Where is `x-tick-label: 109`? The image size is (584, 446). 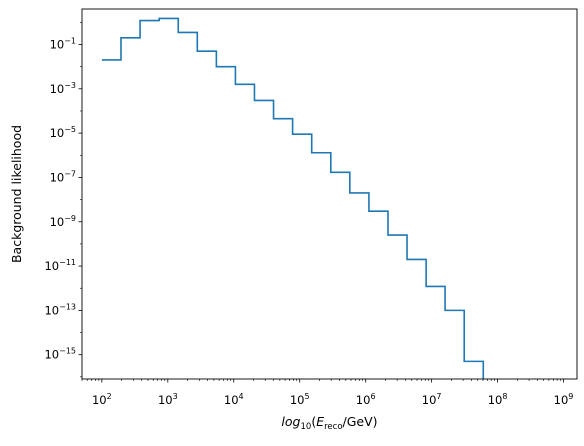 x-tick-label: 109 is located at coordinates (564, 399).